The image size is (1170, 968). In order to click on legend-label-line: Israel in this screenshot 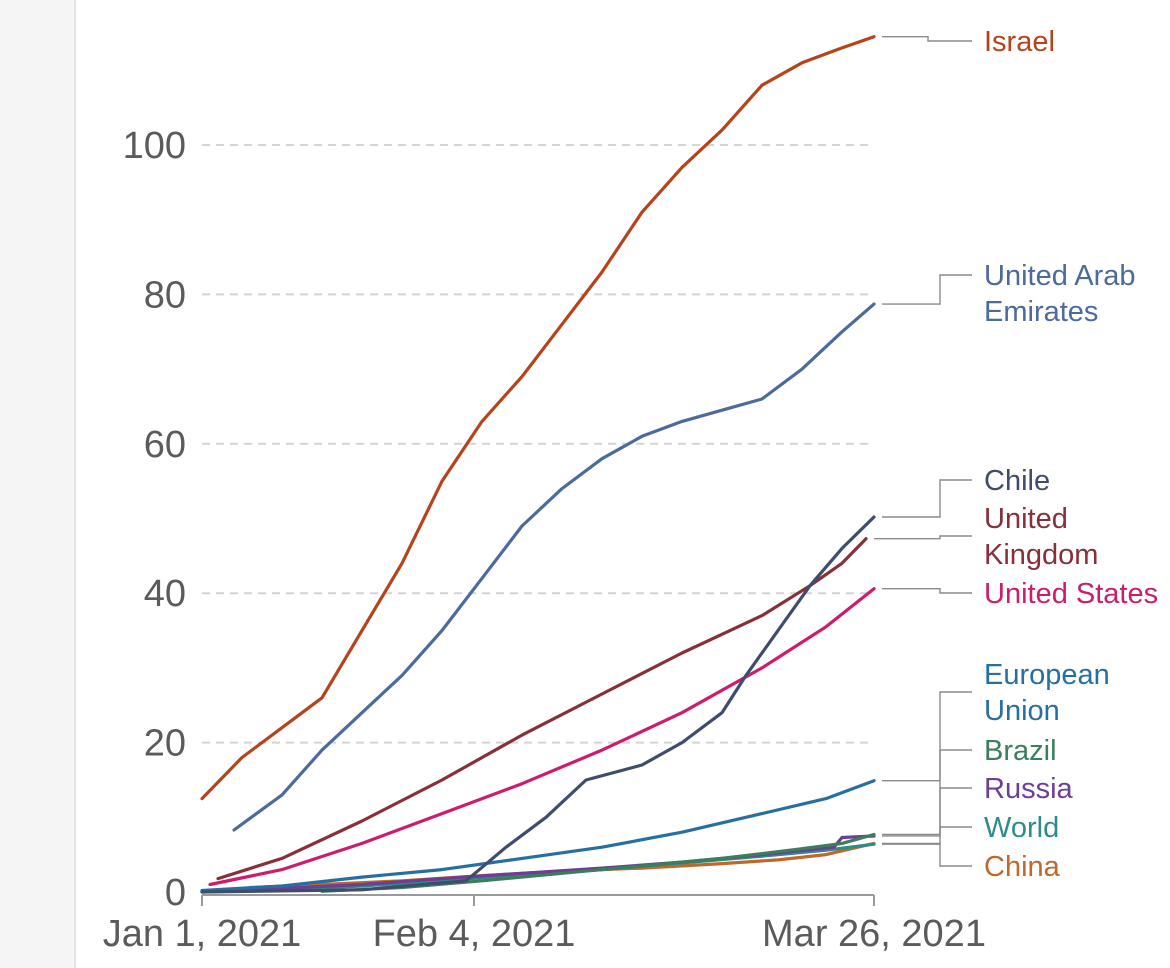, I will do `click(1019, 42)`.